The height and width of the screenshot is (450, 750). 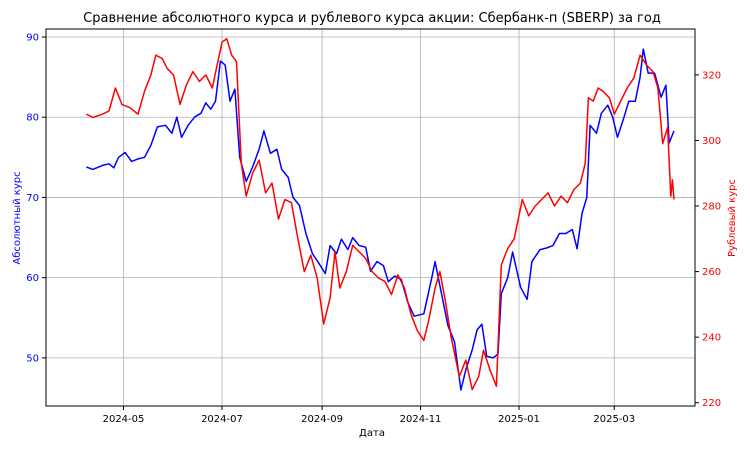 I want to click on x-tick-label: 2025-03, so click(x=614, y=419).